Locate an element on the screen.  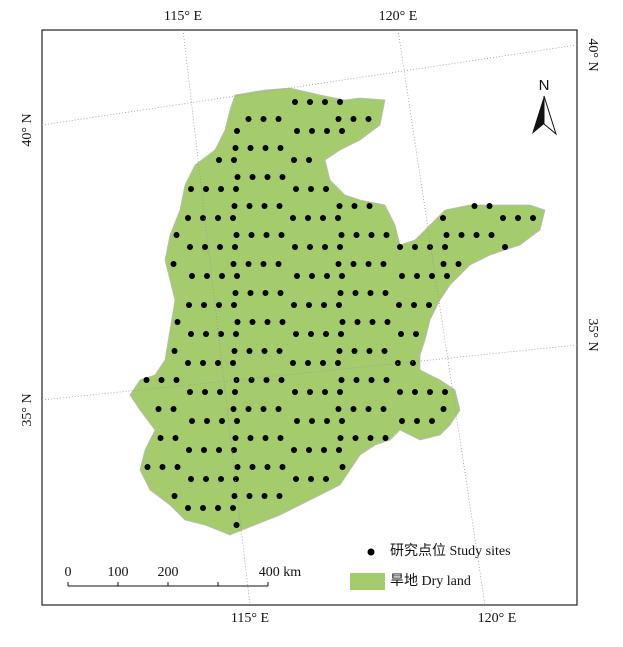
scale-label: 400 km is located at coordinates (280, 572).